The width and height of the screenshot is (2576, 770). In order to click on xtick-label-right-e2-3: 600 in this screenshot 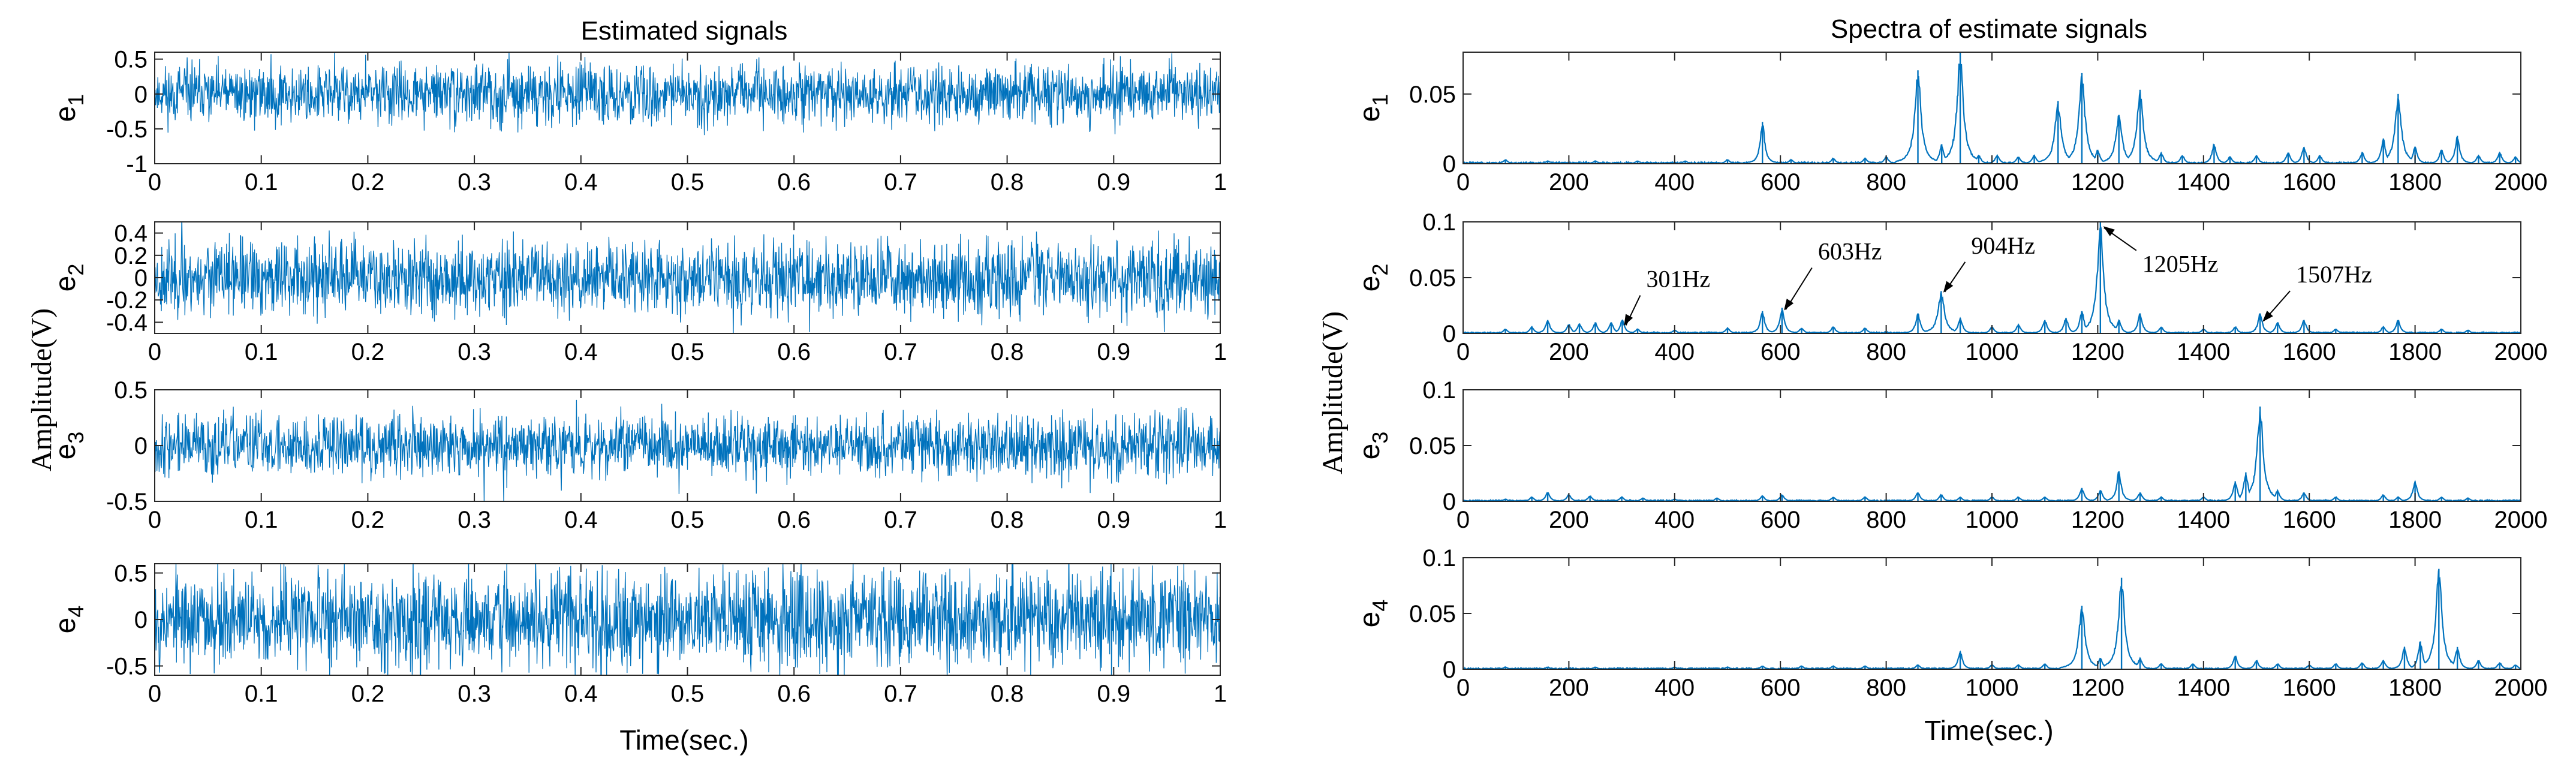, I will do `click(1781, 352)`.